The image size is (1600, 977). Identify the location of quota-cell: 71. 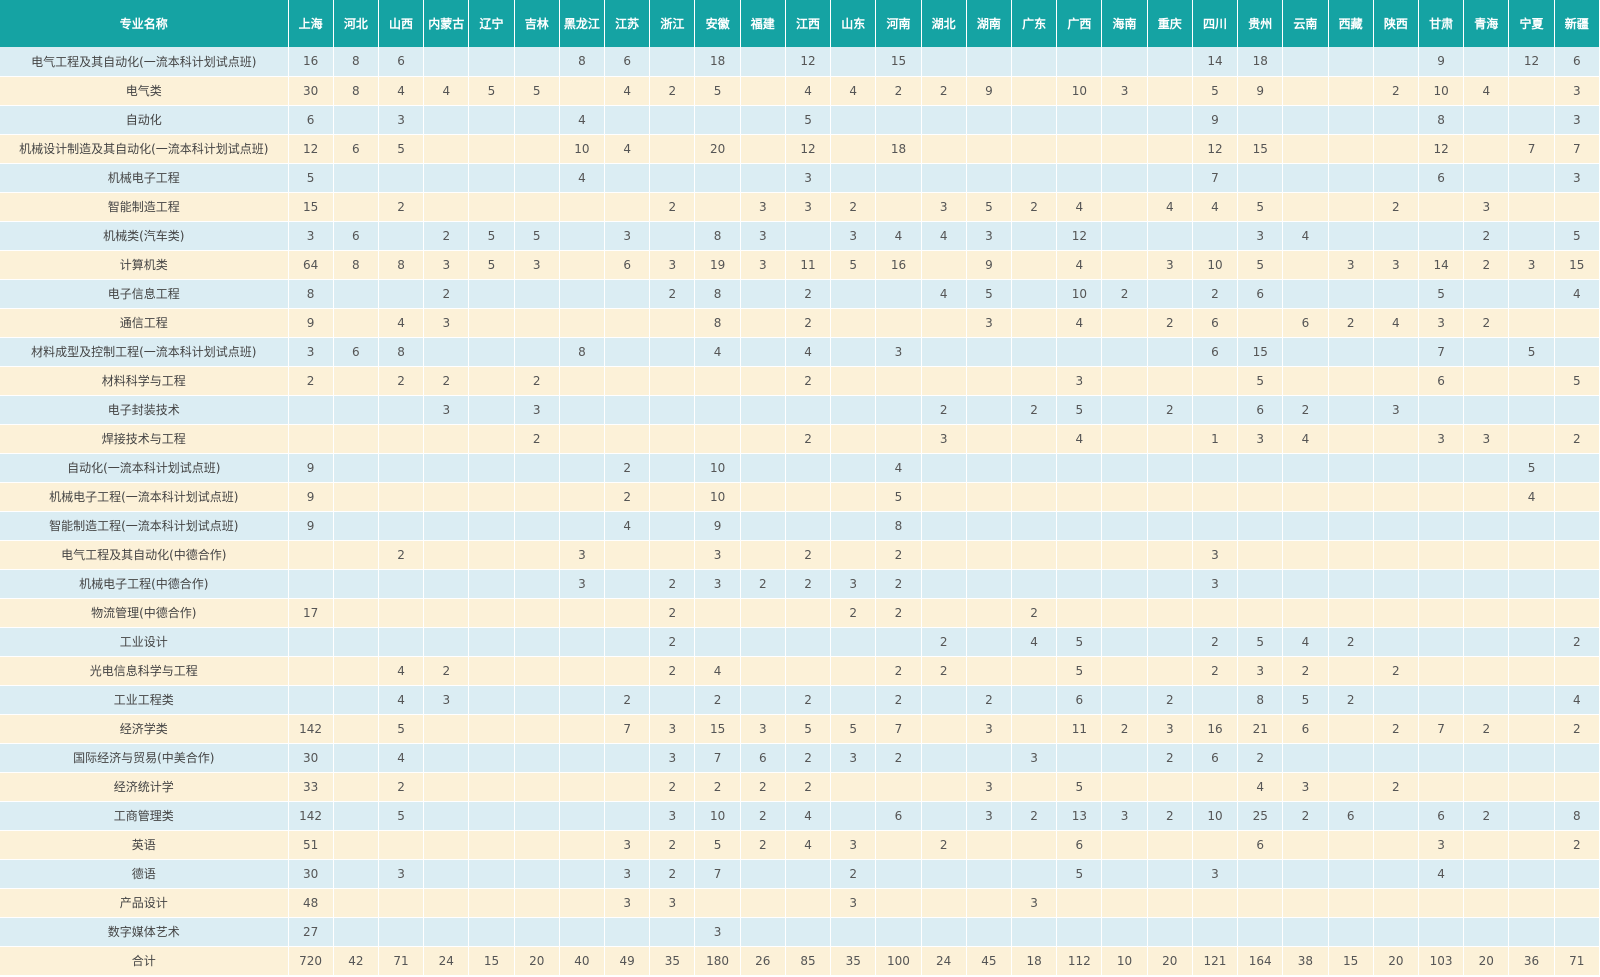
(1577, 961).